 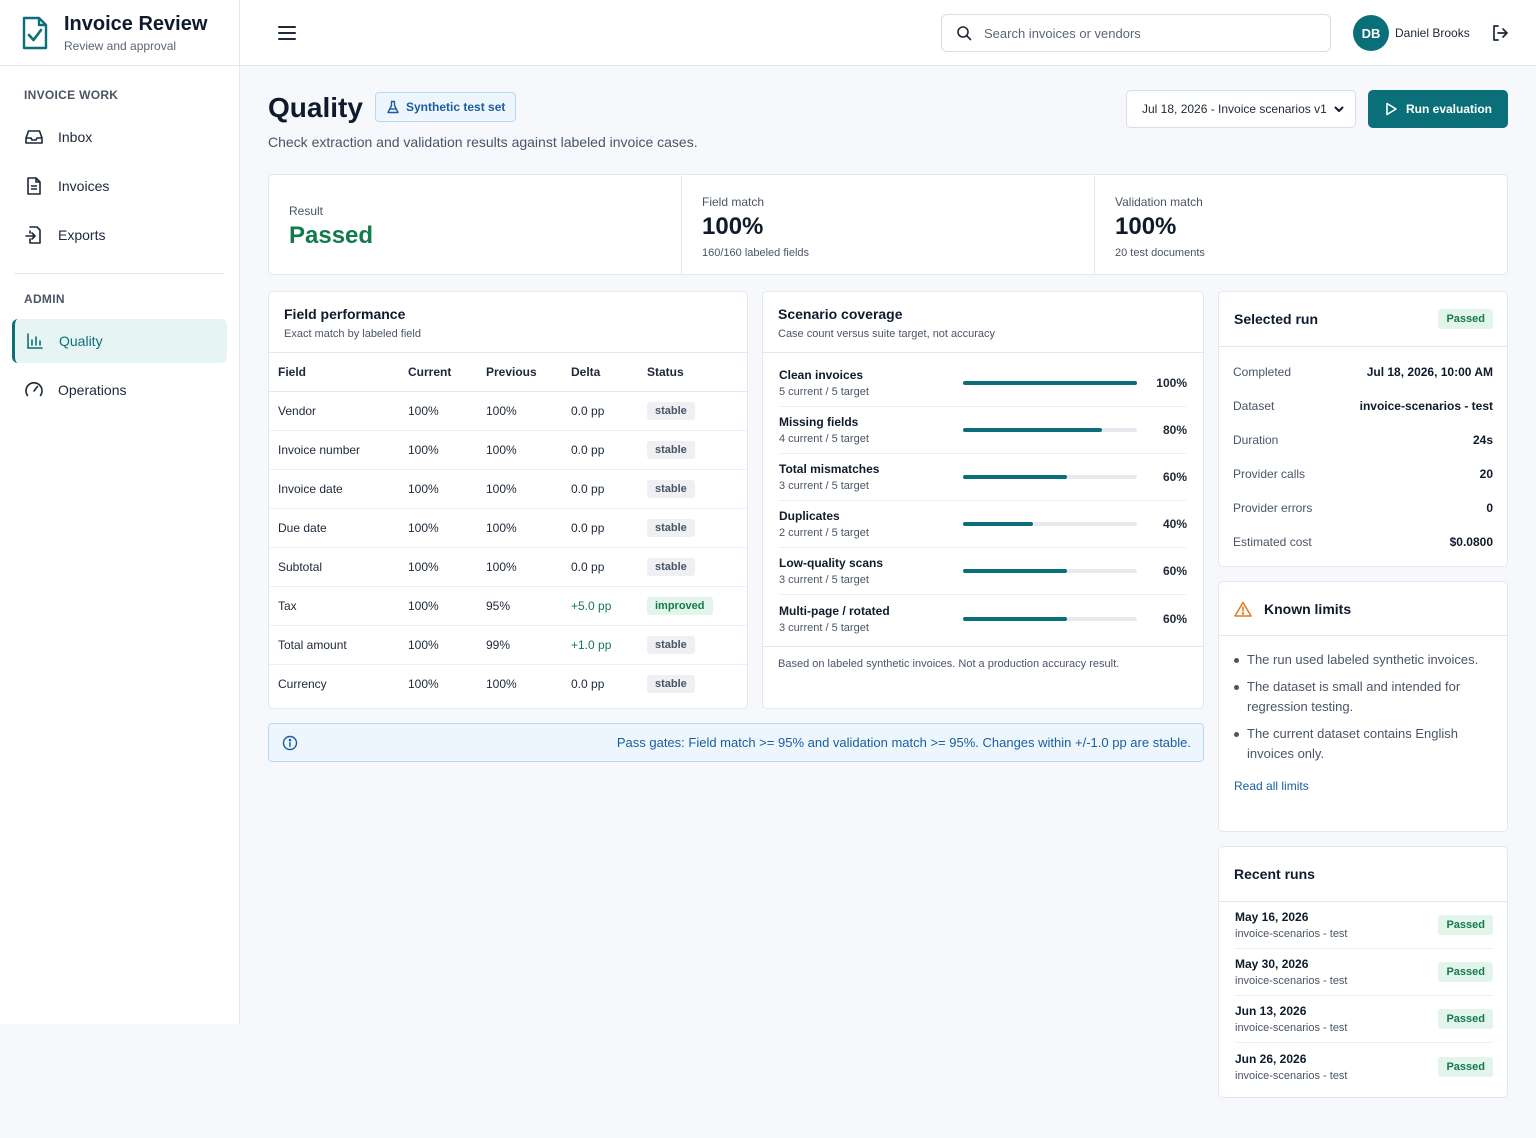 What do you see at coordinates (871, 430) in the screenshot?
I see `coverage-text: Missing fields 4 current / 5 target` at bounding box center [871, 430].